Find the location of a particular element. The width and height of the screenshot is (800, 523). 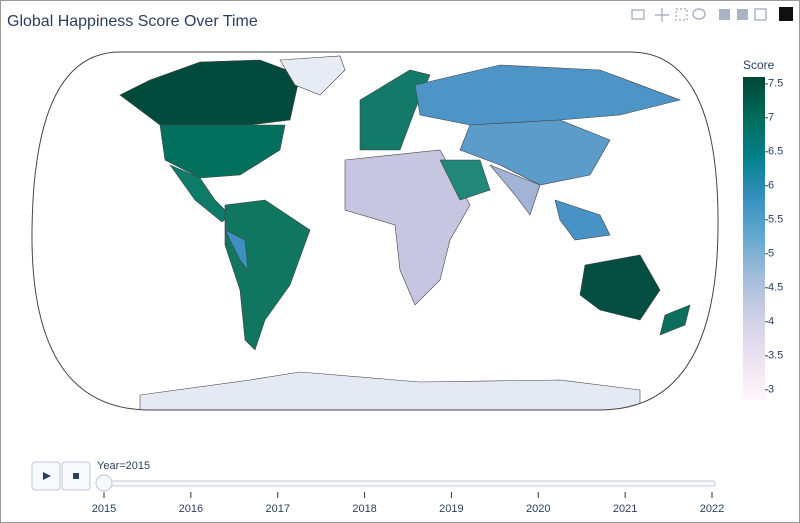

slider-label: Year=2015 is located at coordinates (123, 466).